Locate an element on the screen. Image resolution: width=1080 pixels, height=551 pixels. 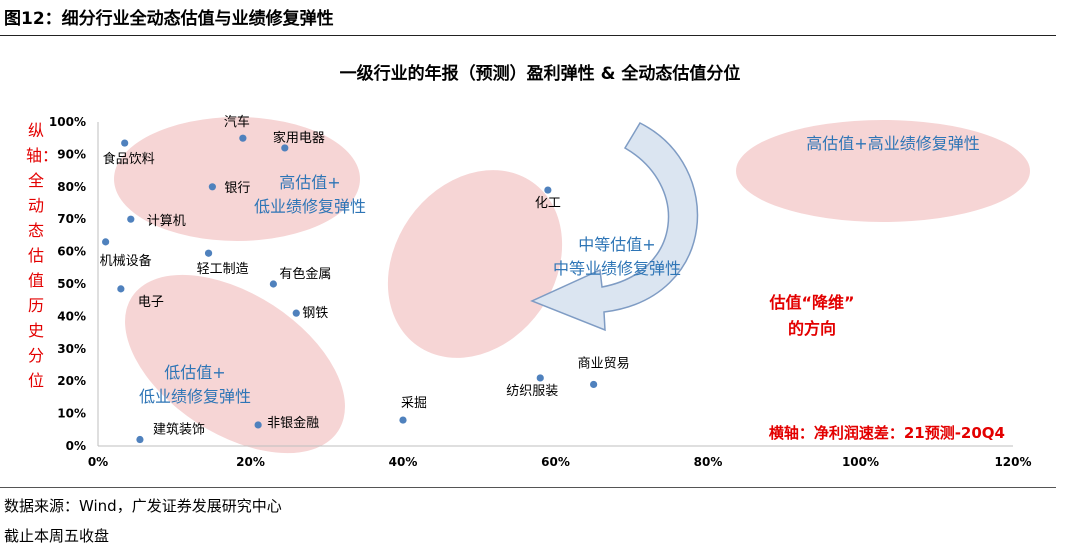
data-point-label: 商业贸易 is located at coordinates (604, 363).